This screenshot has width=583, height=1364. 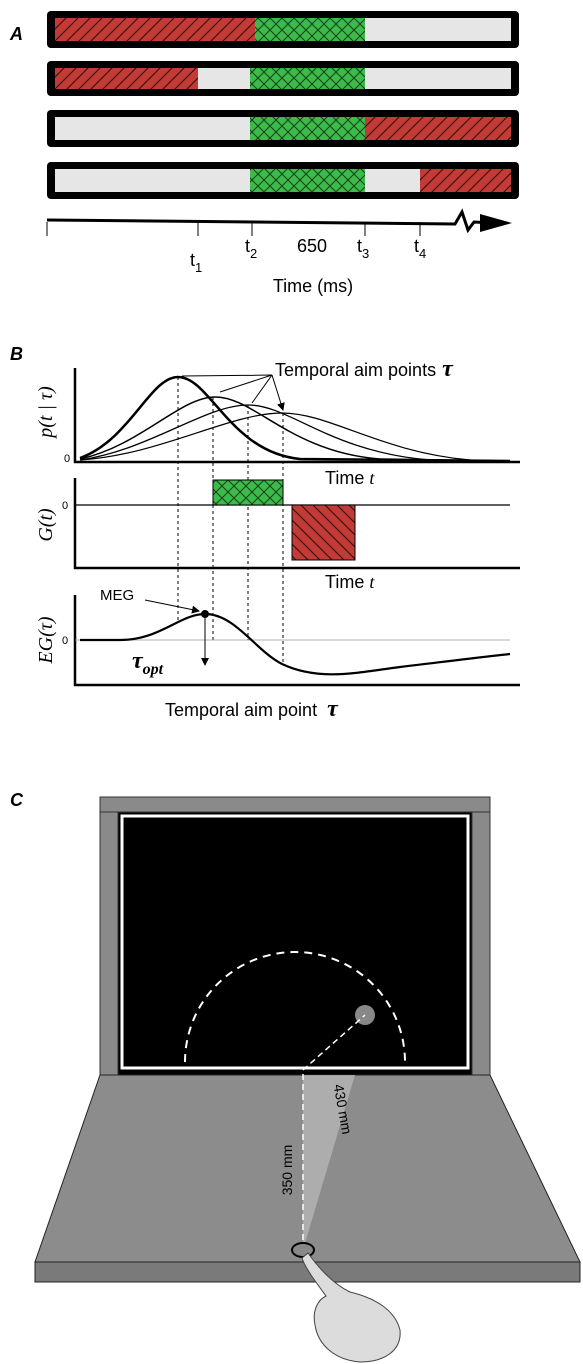 What do you see at coordinates (351, 1307) in the screenshot?
I see `hand` at bounding box center [351, 1307].